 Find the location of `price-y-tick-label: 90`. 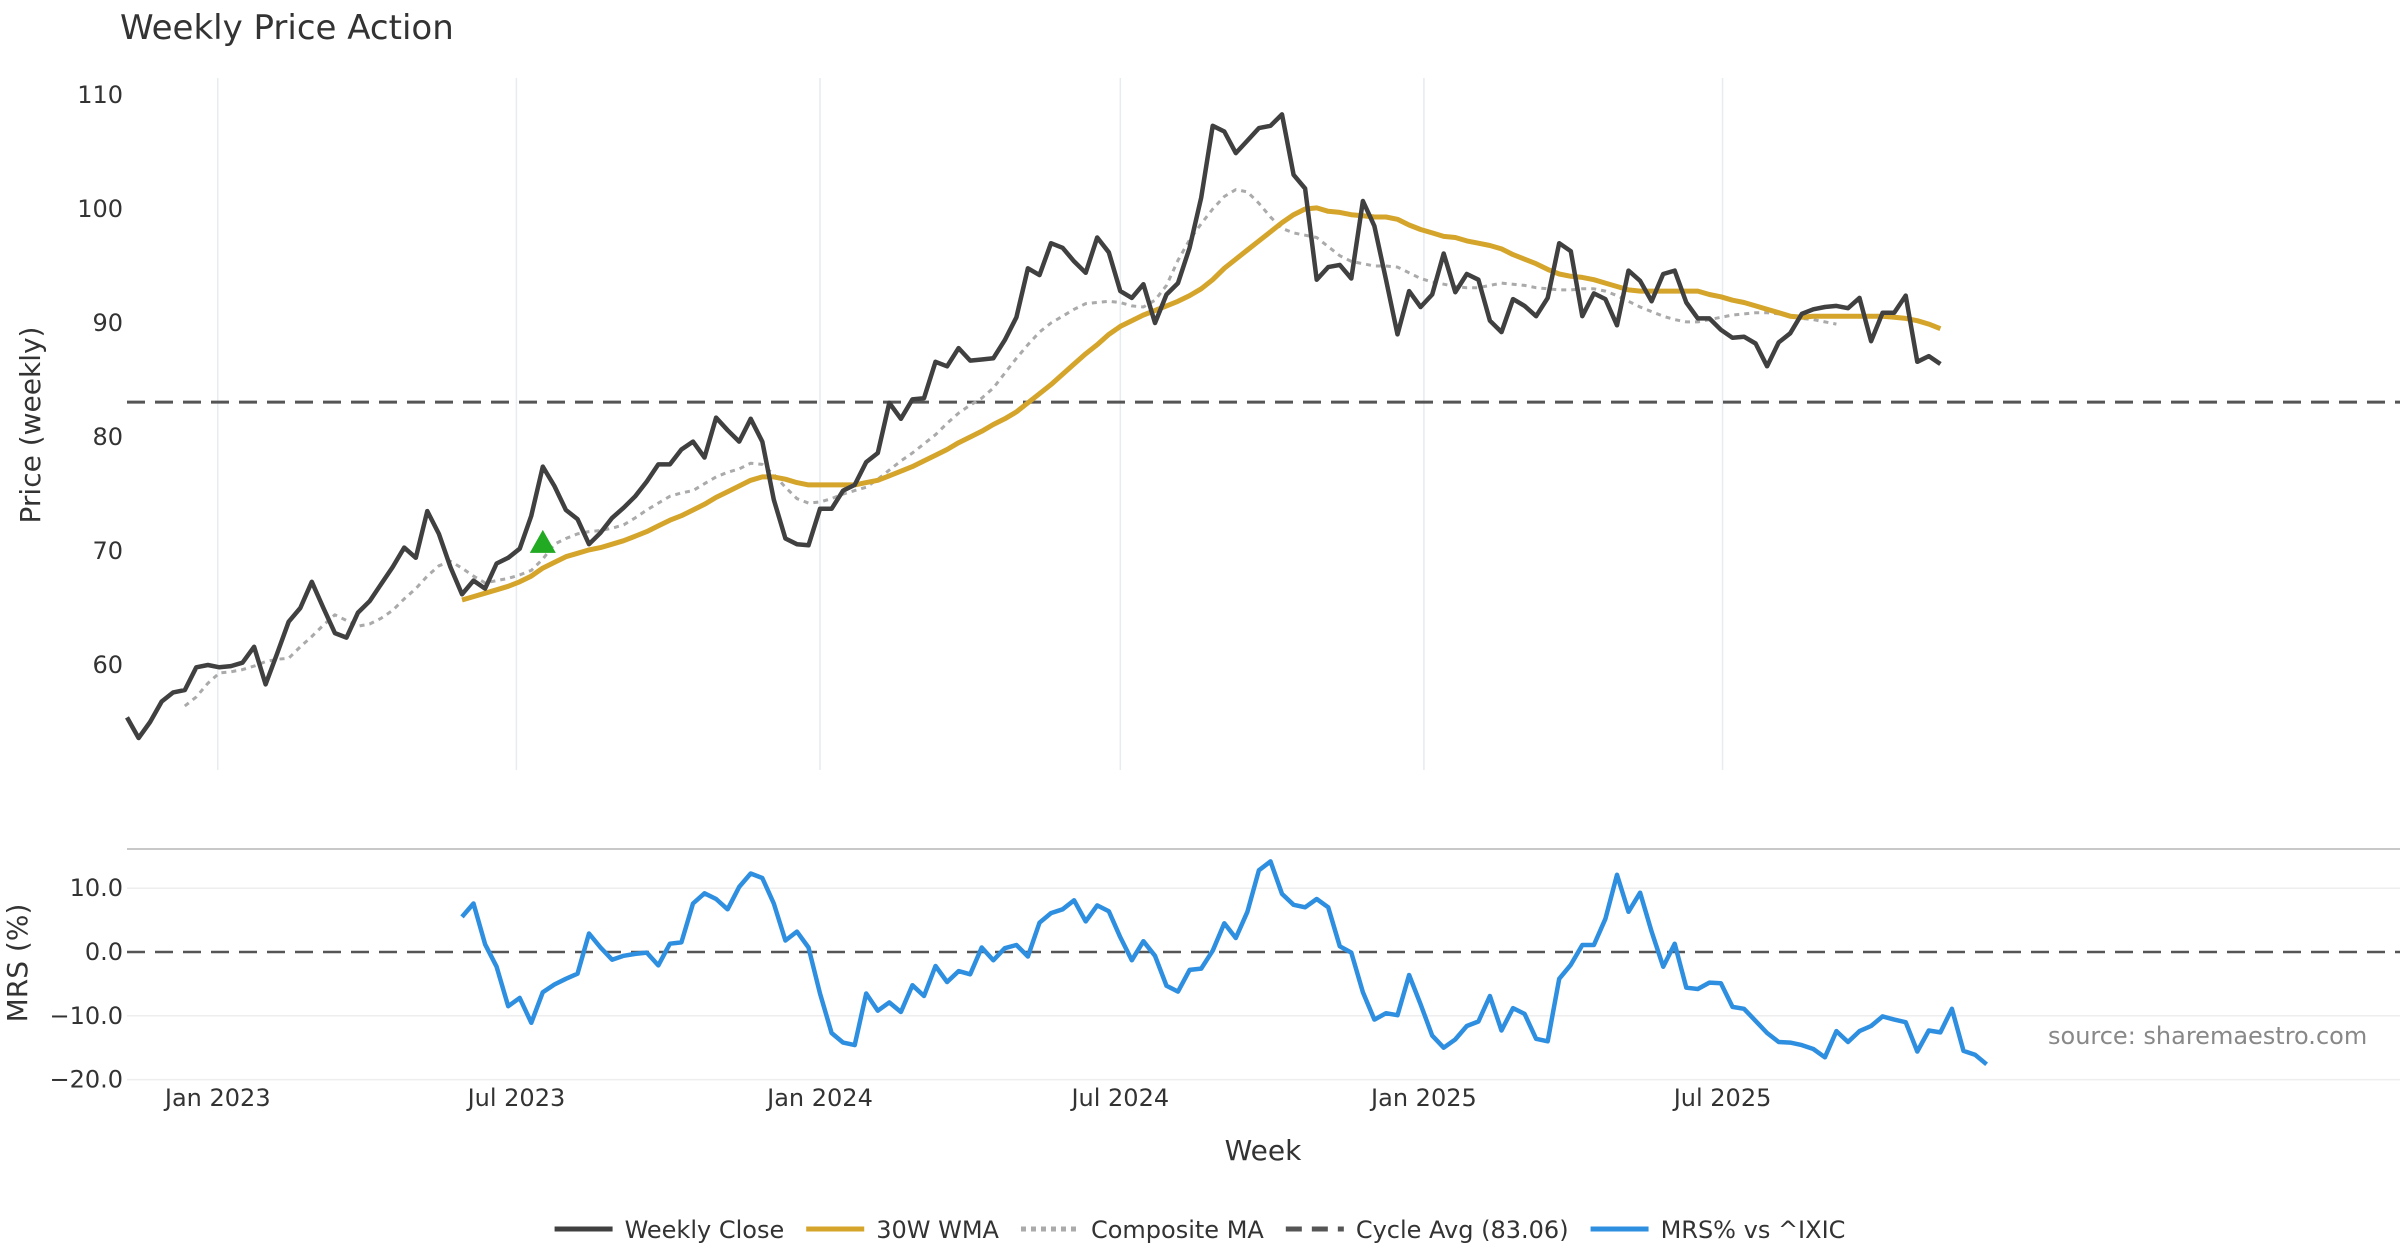

price-y-tick-label: 90 is located at coordinates (107, 323).